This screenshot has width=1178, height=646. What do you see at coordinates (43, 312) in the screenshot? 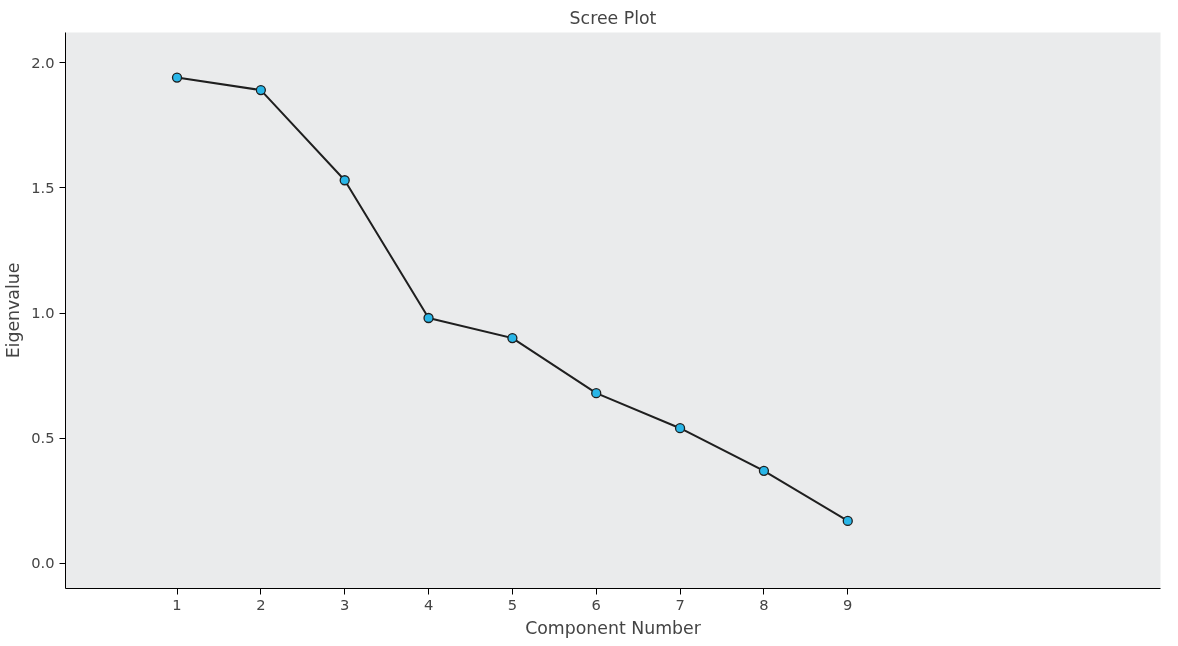
I see `y-tick-label: 1.0` at bounding box center [43, 312].